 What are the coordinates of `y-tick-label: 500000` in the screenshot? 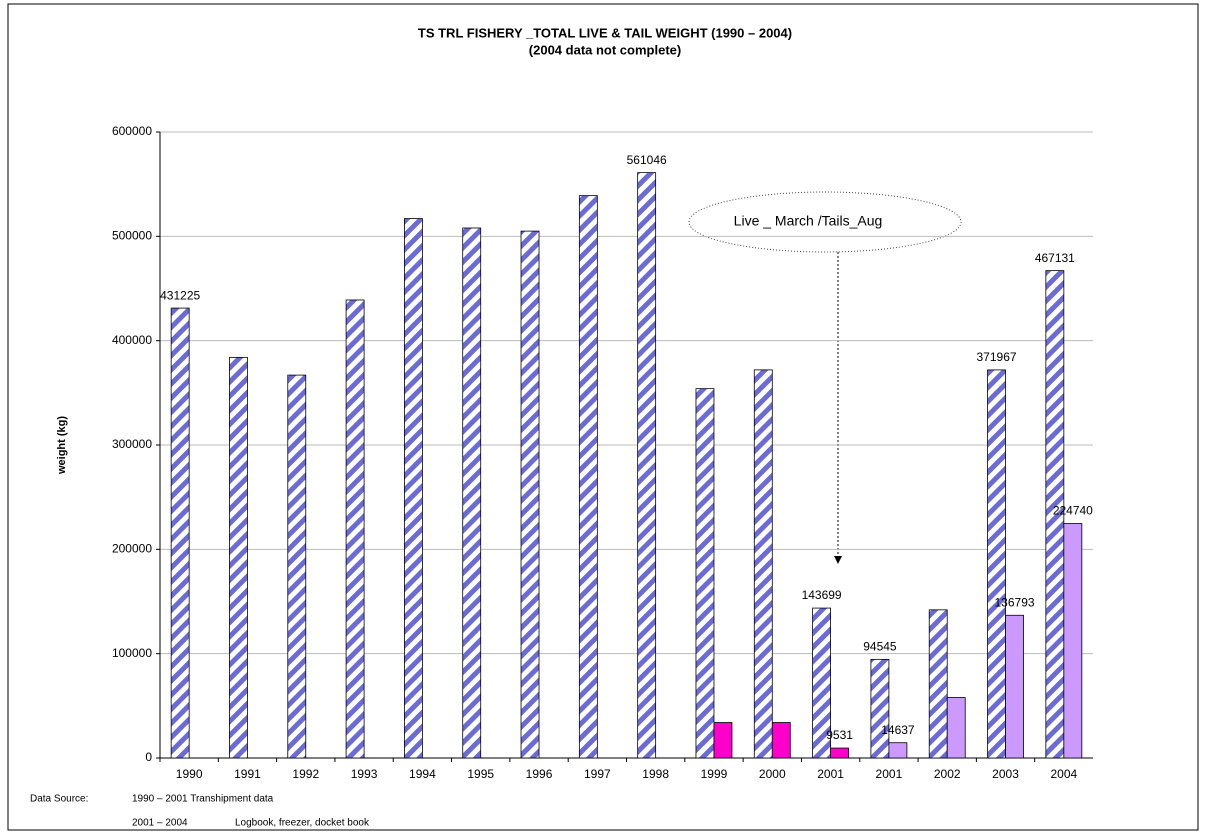 It's located at (132, 236).